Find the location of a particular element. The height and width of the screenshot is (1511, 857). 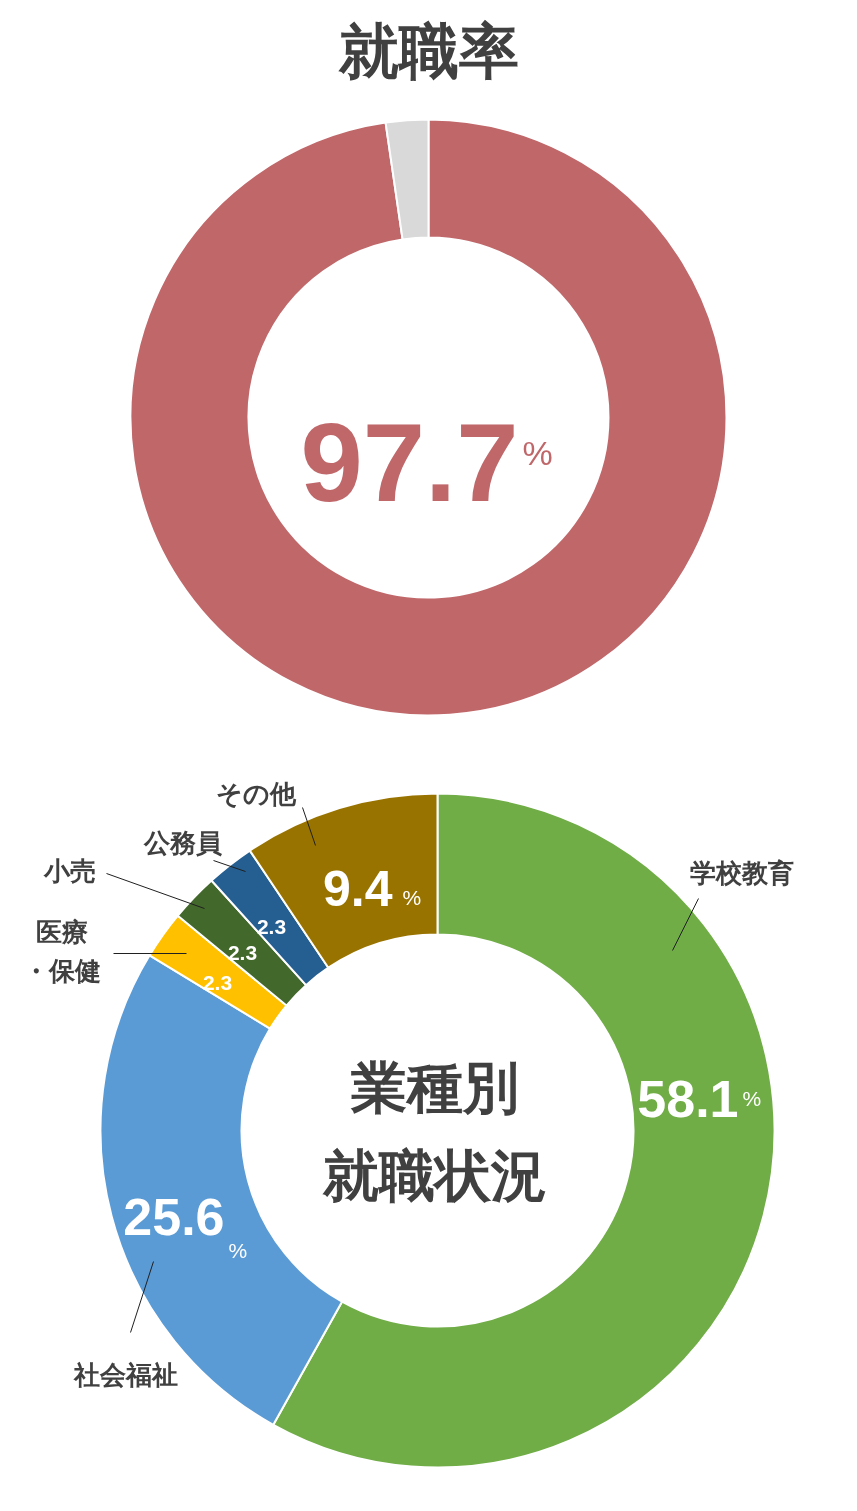

slice-label: 医療・保健 is located at coordinates (61, 951).